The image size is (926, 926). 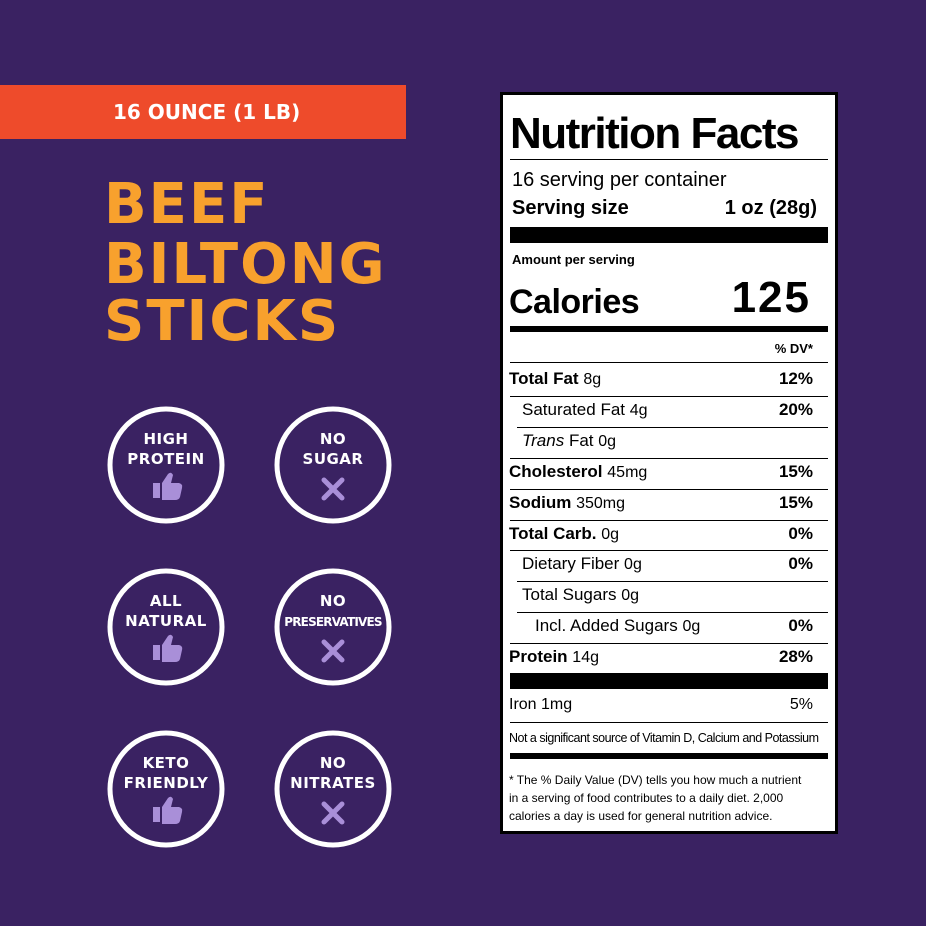 I want to click on row-amount: 14g, so click(x=585, y=658).